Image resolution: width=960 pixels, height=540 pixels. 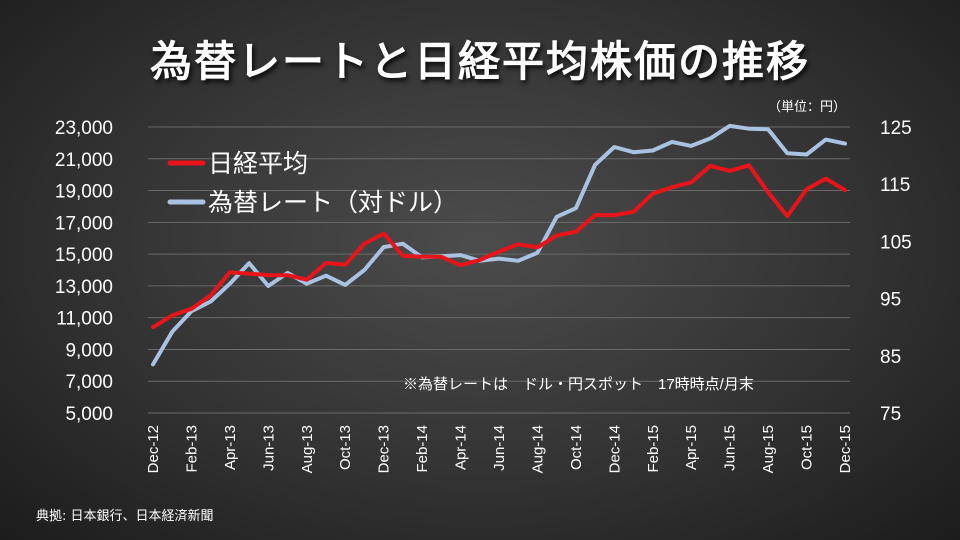 I want to click on y-right-tick-label: 105, so click(x=896, y=242).